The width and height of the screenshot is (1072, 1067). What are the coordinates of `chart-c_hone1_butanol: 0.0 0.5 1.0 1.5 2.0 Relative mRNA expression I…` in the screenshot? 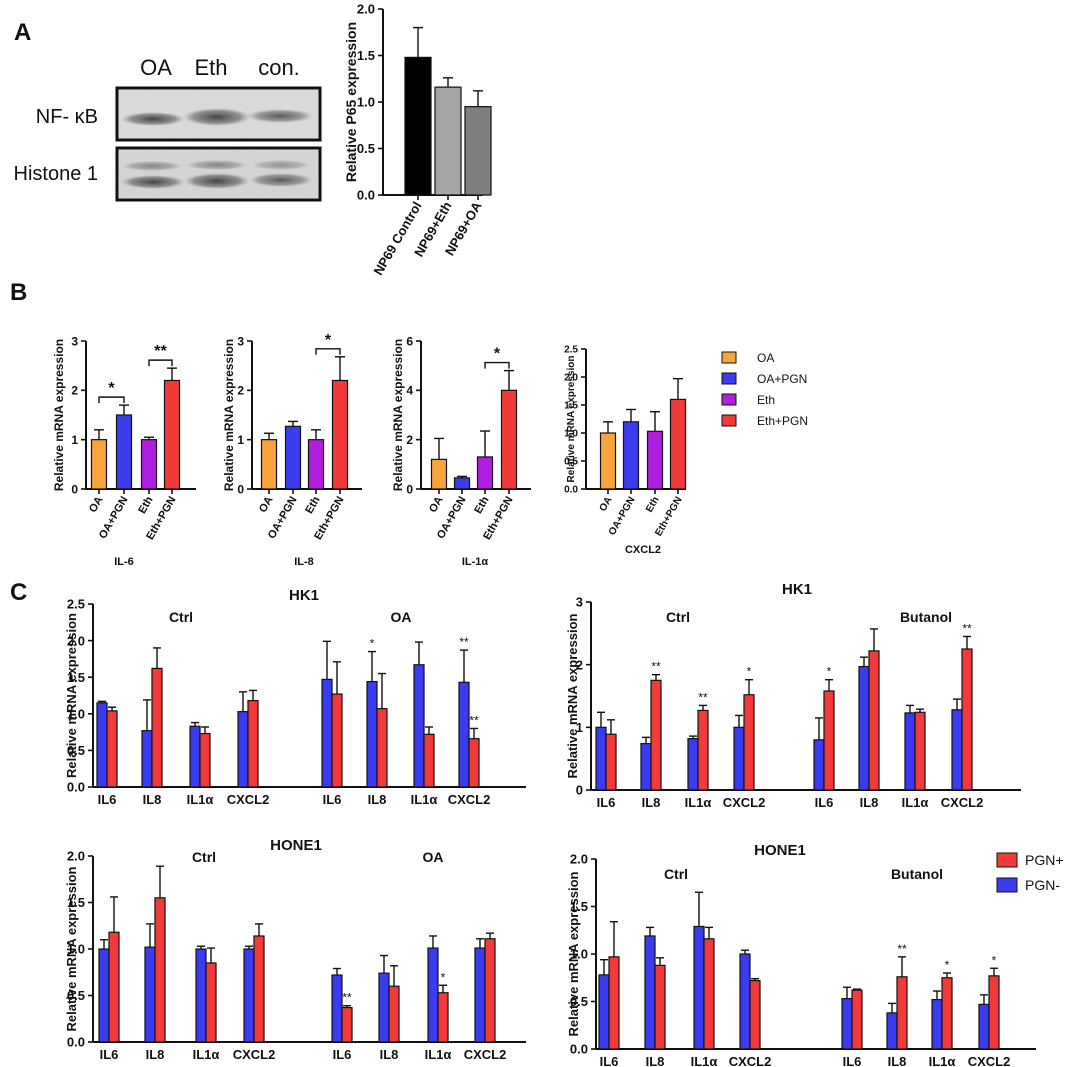 It's located at (801, 954).